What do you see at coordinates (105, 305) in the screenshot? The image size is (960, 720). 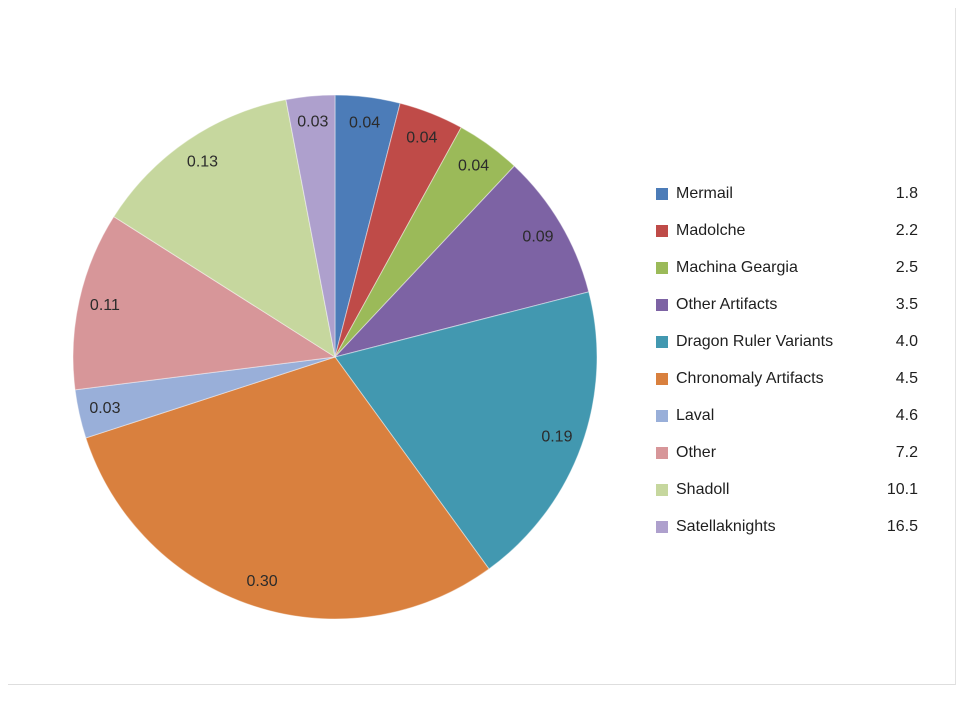 I see `slice-label-other: 0.11` at bounding box center [105, 305].